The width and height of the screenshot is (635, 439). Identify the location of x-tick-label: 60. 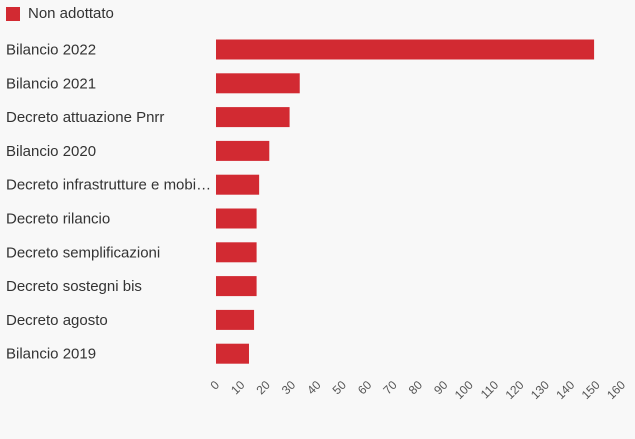
(365, 388).